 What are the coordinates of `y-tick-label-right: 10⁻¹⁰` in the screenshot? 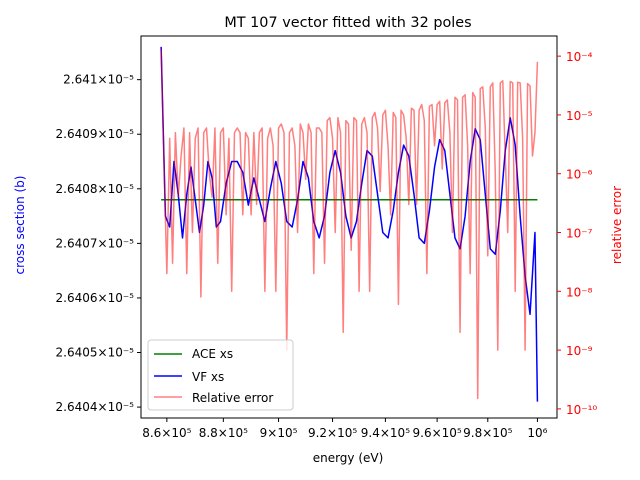 It's located at (581, 410).